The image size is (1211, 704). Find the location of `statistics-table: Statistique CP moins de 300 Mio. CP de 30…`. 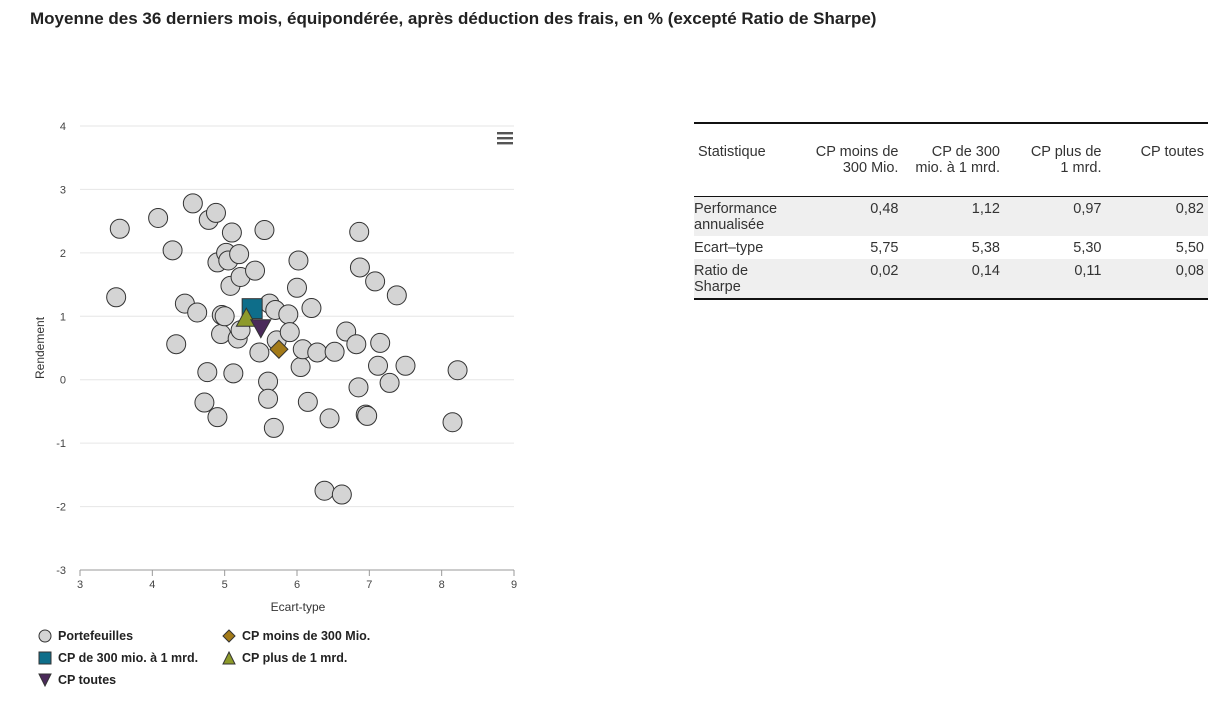

statistics-table: Statistique CP moins de 300 Mio. CP de 30… is located at coordinates (951, 211).